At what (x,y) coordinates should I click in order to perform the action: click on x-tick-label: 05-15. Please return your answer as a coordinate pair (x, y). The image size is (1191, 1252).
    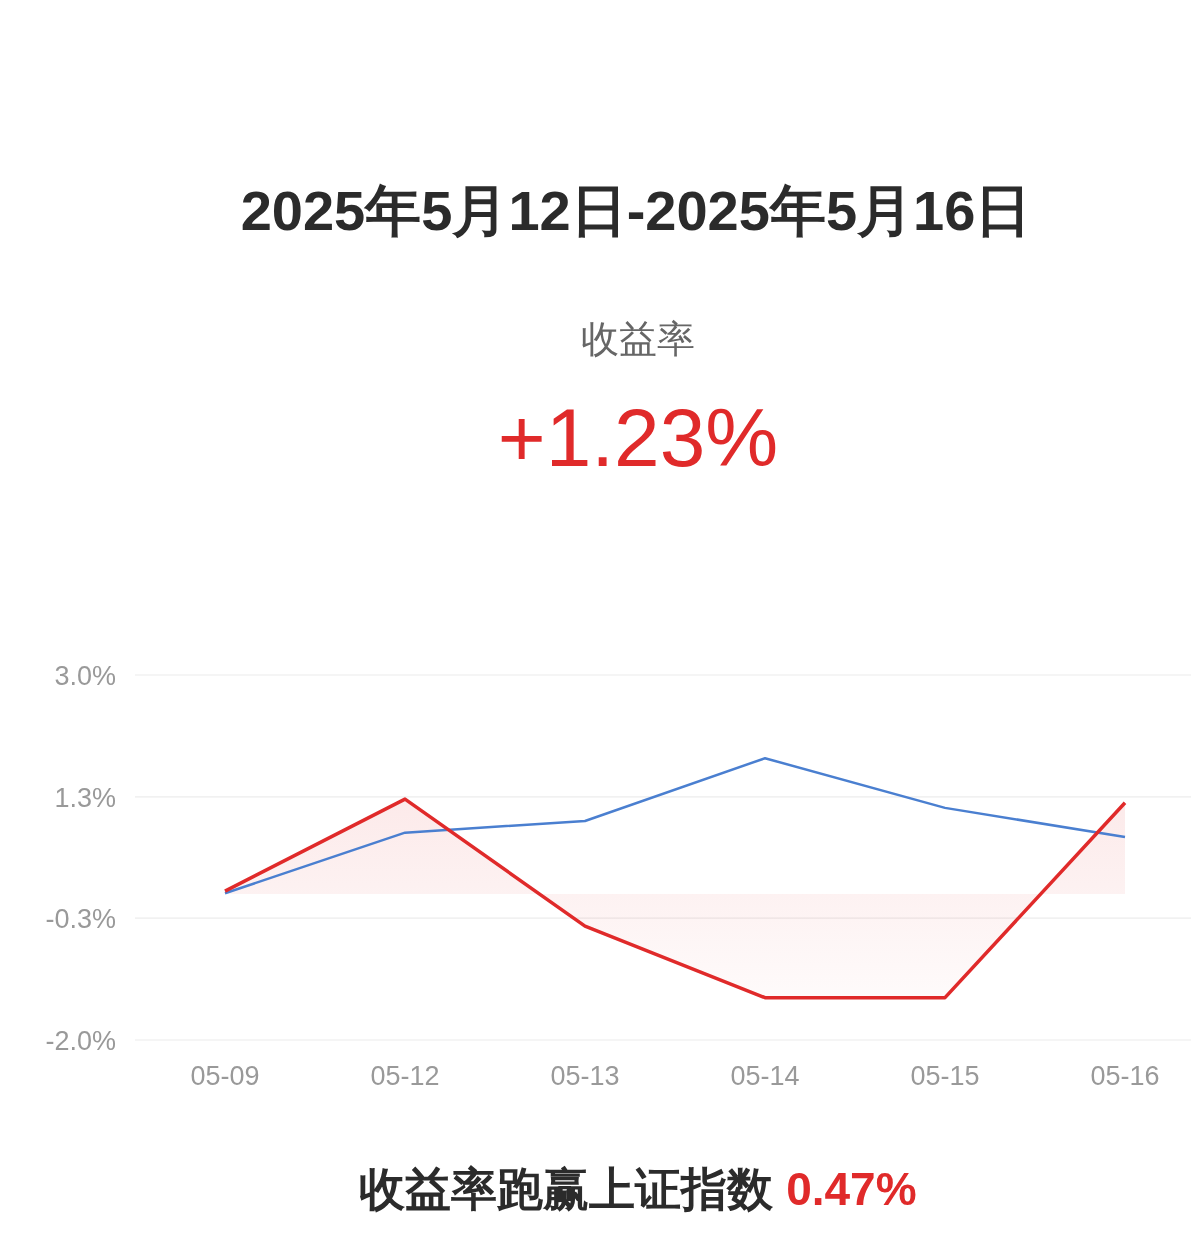
    Looking at the image, I should click on (945, 1076).